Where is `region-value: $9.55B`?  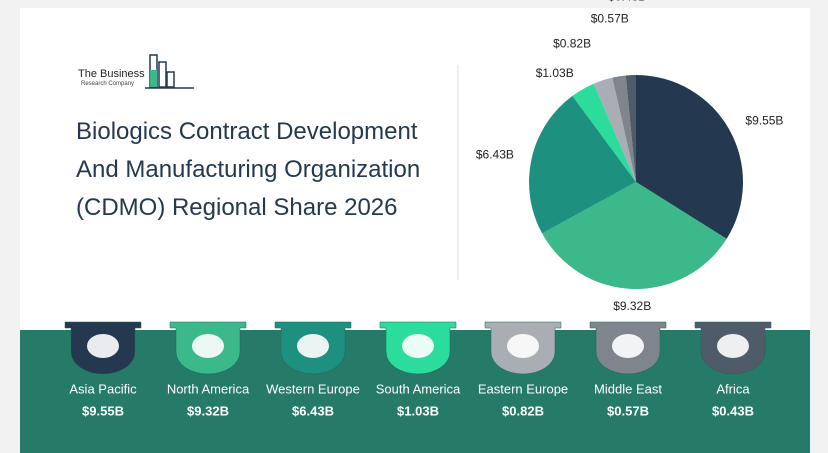
region-value: $9.55B is located at coordinates (103, 410).